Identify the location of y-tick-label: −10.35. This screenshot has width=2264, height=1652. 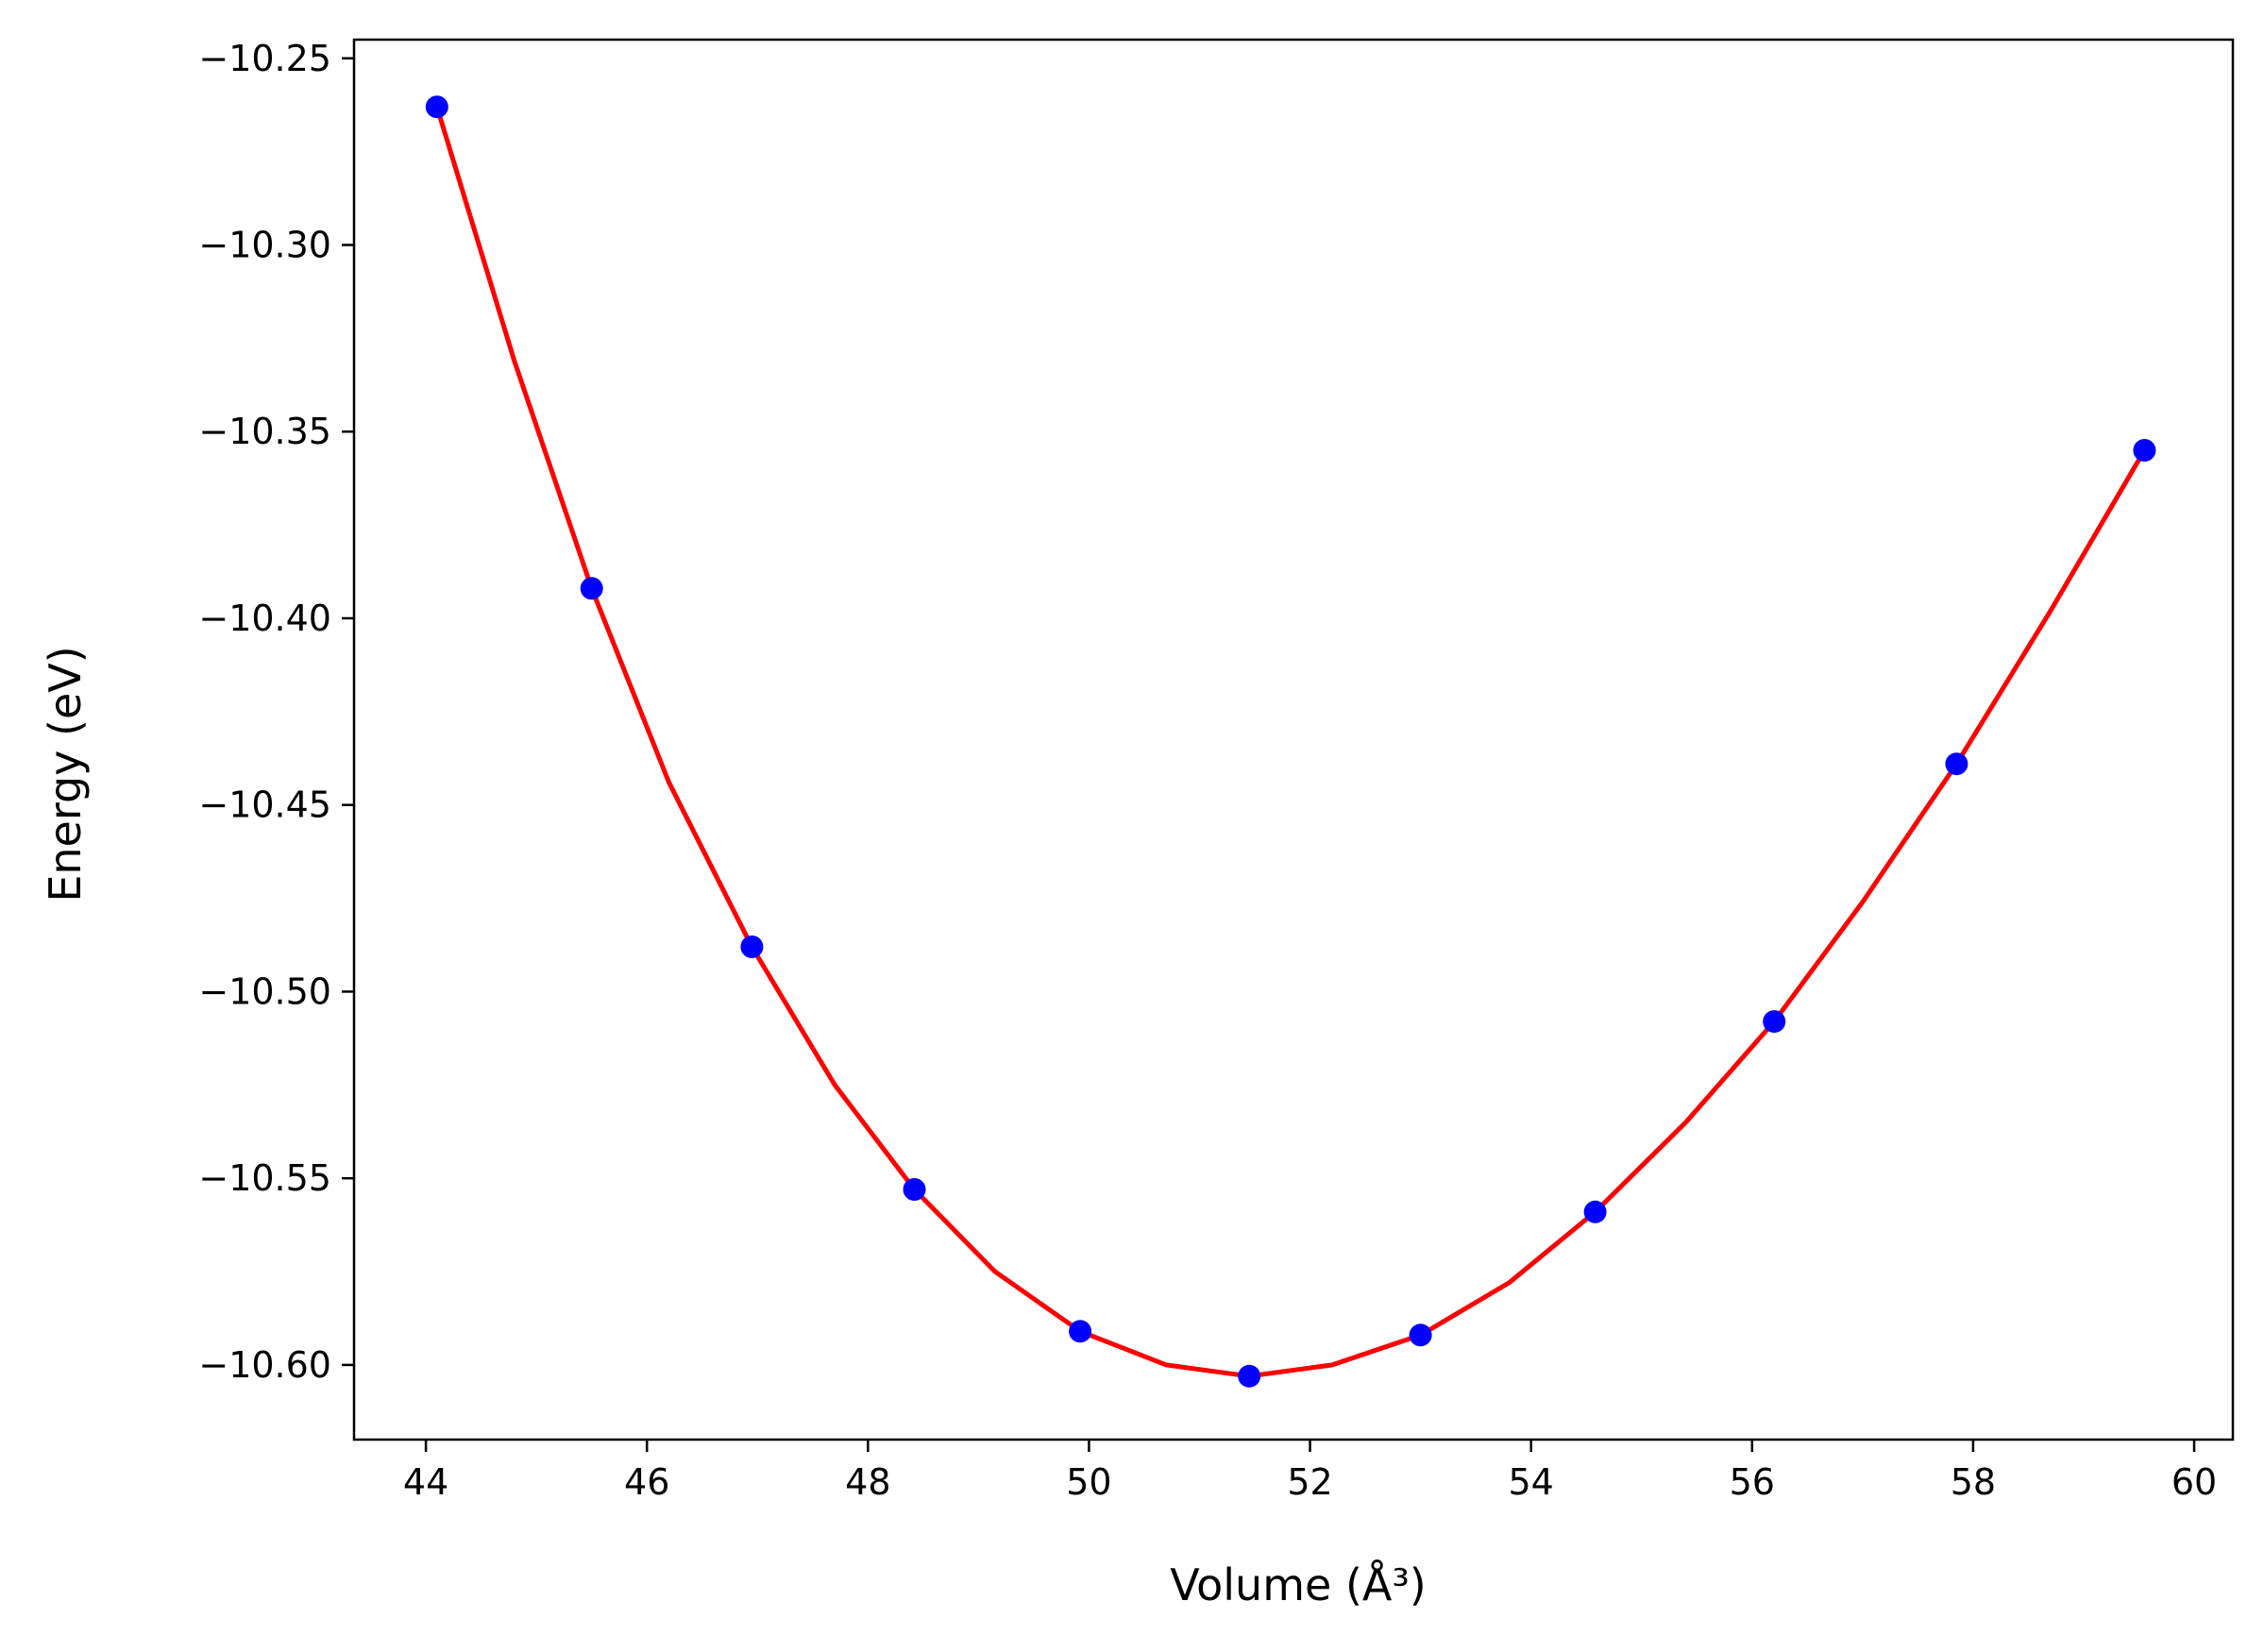
(264, 431).